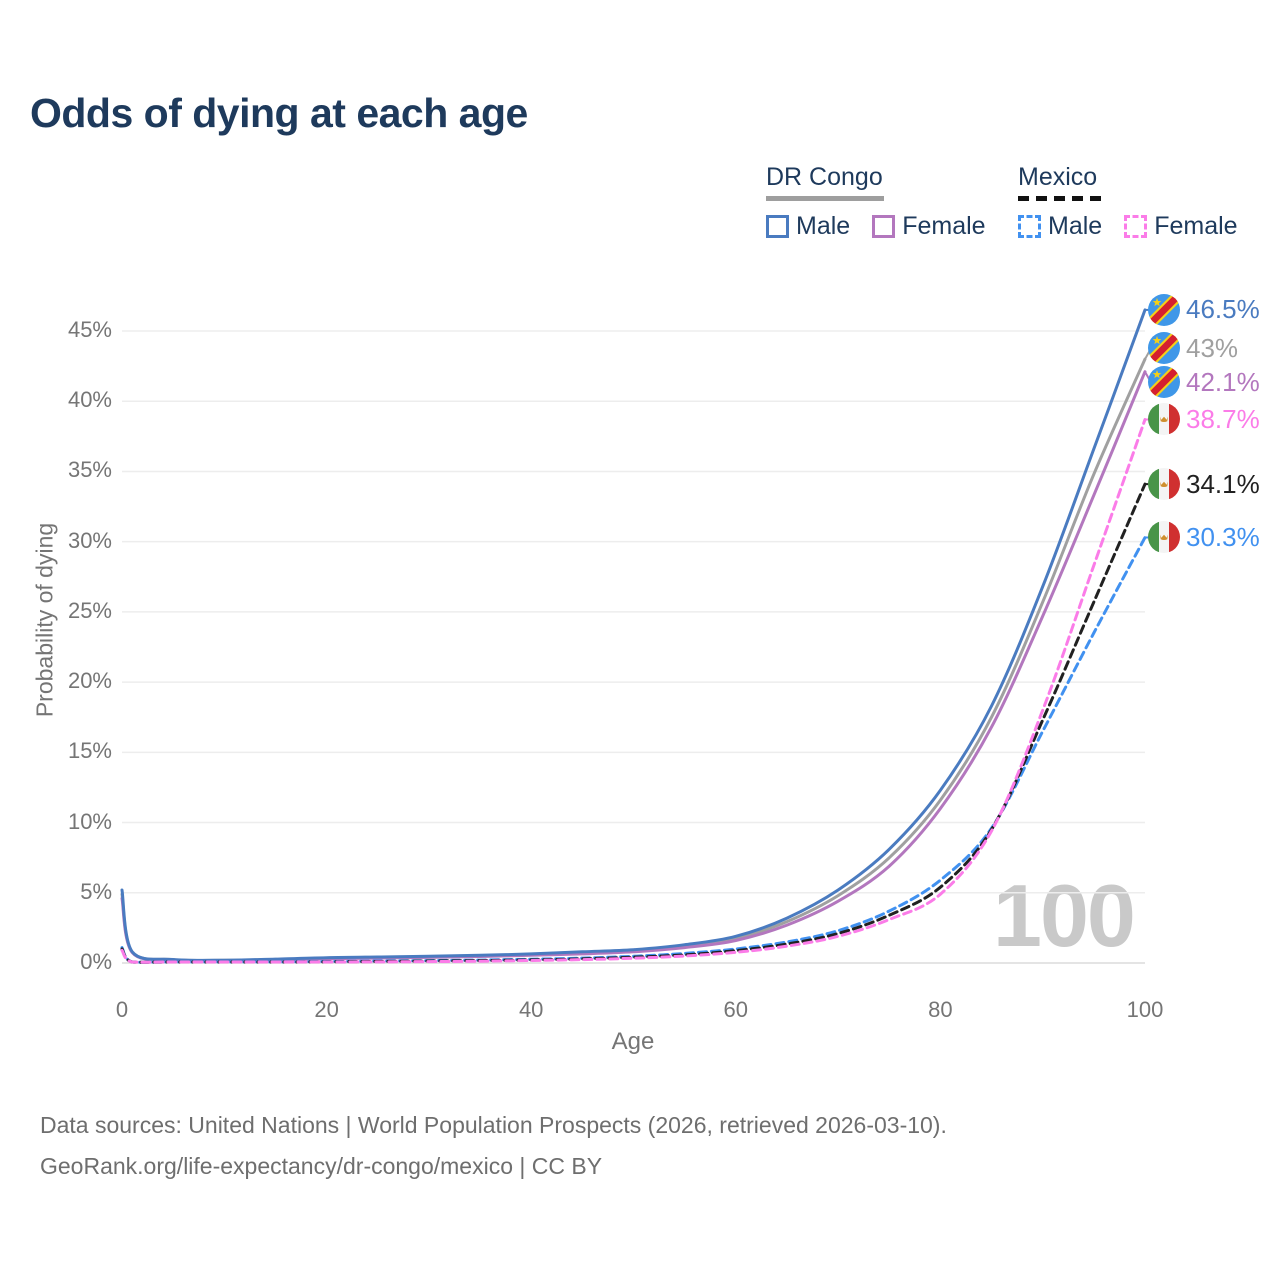  I want to click on end-label-mexico-female: 38.7%, so click(1204, 419).